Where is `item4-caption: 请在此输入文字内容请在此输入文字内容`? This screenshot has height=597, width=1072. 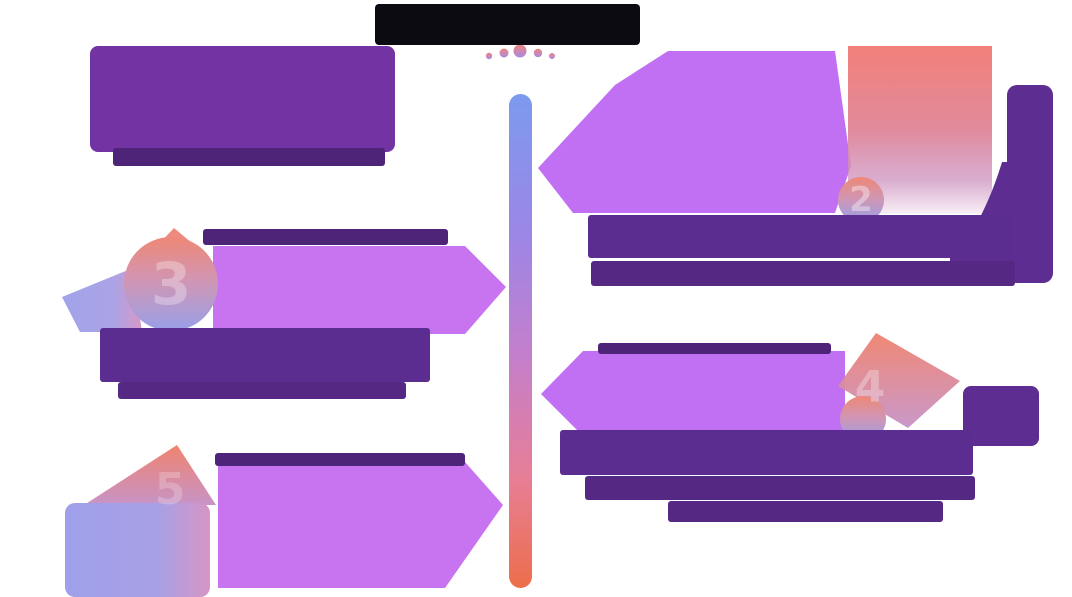
item4-caption: 请在此输入文字内容请在此输入文字内容 is located at coordinates (780, 488).